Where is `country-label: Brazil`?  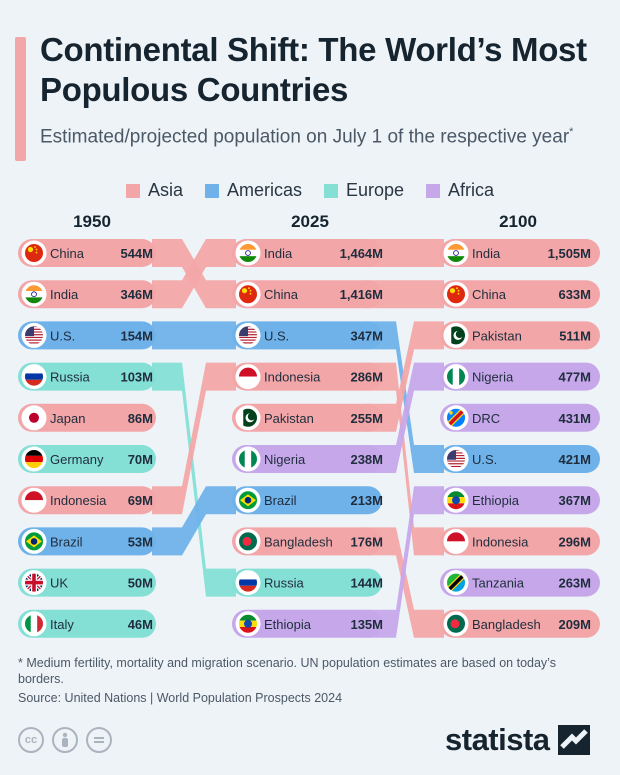 country-label: Brazil is located at coordinates (66, 541).